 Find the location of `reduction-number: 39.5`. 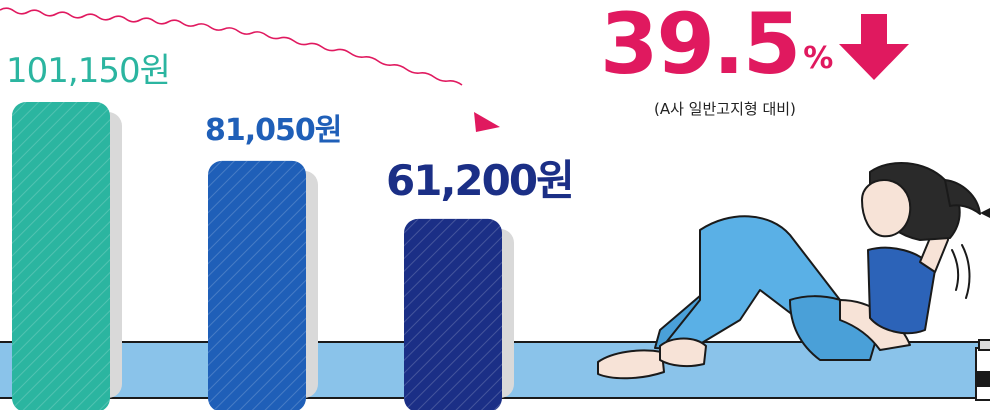

reduction-number: 39.5 is located at coordinates (700, 46).